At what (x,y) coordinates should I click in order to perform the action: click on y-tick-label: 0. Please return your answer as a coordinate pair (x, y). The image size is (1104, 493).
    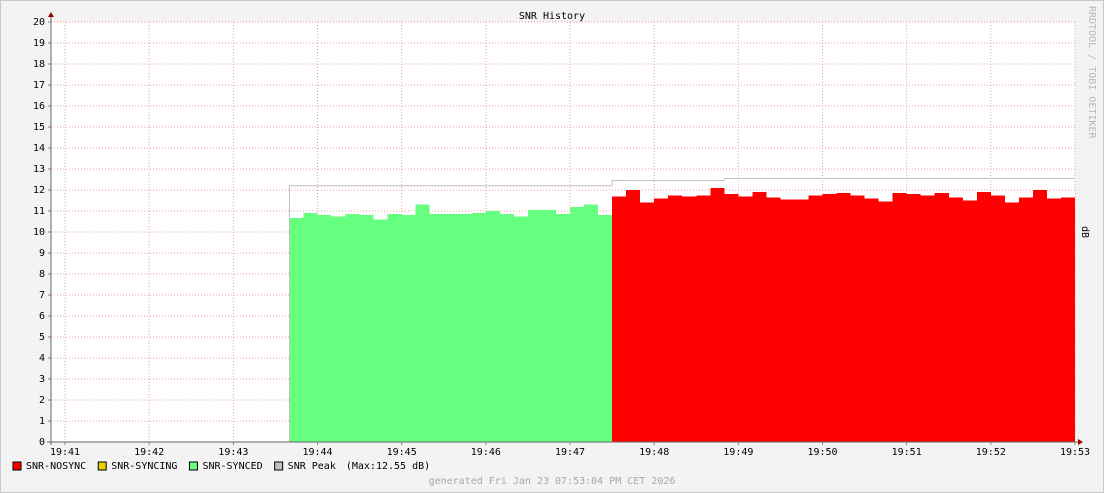
    Looking at the image, I should click on (42, 442).